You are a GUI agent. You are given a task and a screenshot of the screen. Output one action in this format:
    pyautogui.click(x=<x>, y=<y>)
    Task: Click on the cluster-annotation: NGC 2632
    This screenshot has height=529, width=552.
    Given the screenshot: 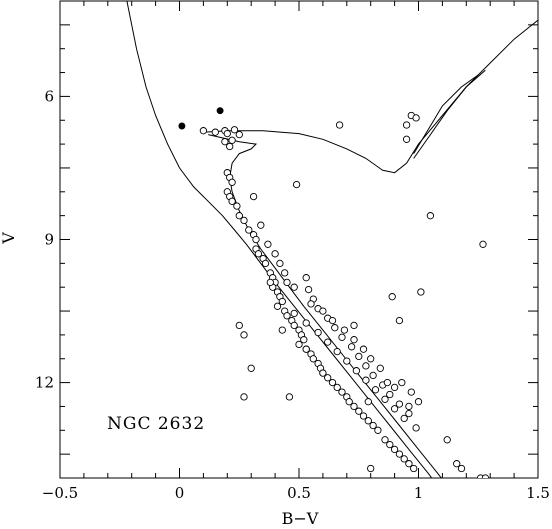 What is the action you would take?
    pyautogui.click(x=156, y=424)
    